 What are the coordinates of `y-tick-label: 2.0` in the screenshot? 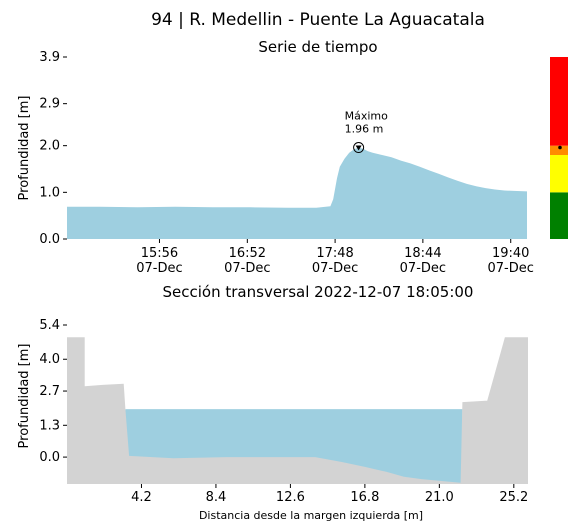 It's located at (49, 146).